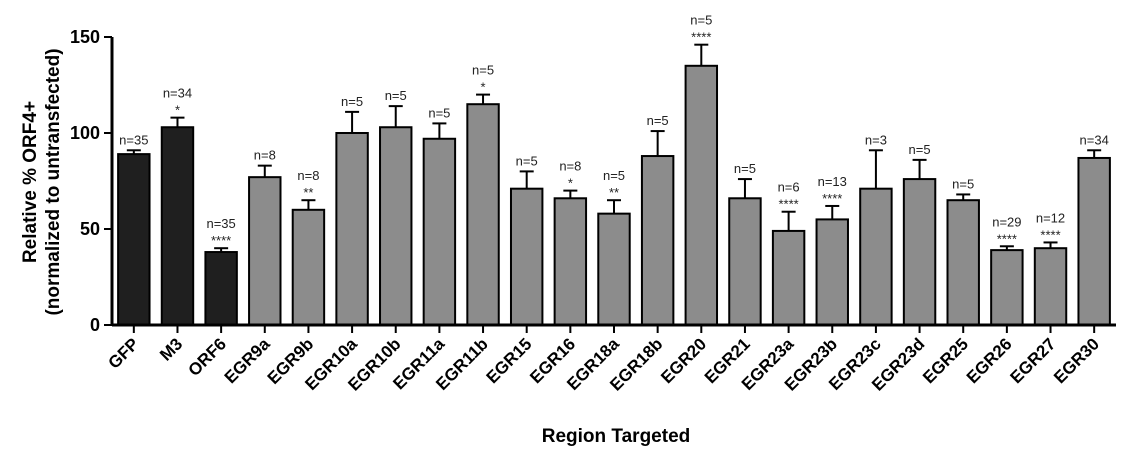  Describe the element at coordinates (95, 325) in the screenshot. I see `y-tick-label: 0` at that location.